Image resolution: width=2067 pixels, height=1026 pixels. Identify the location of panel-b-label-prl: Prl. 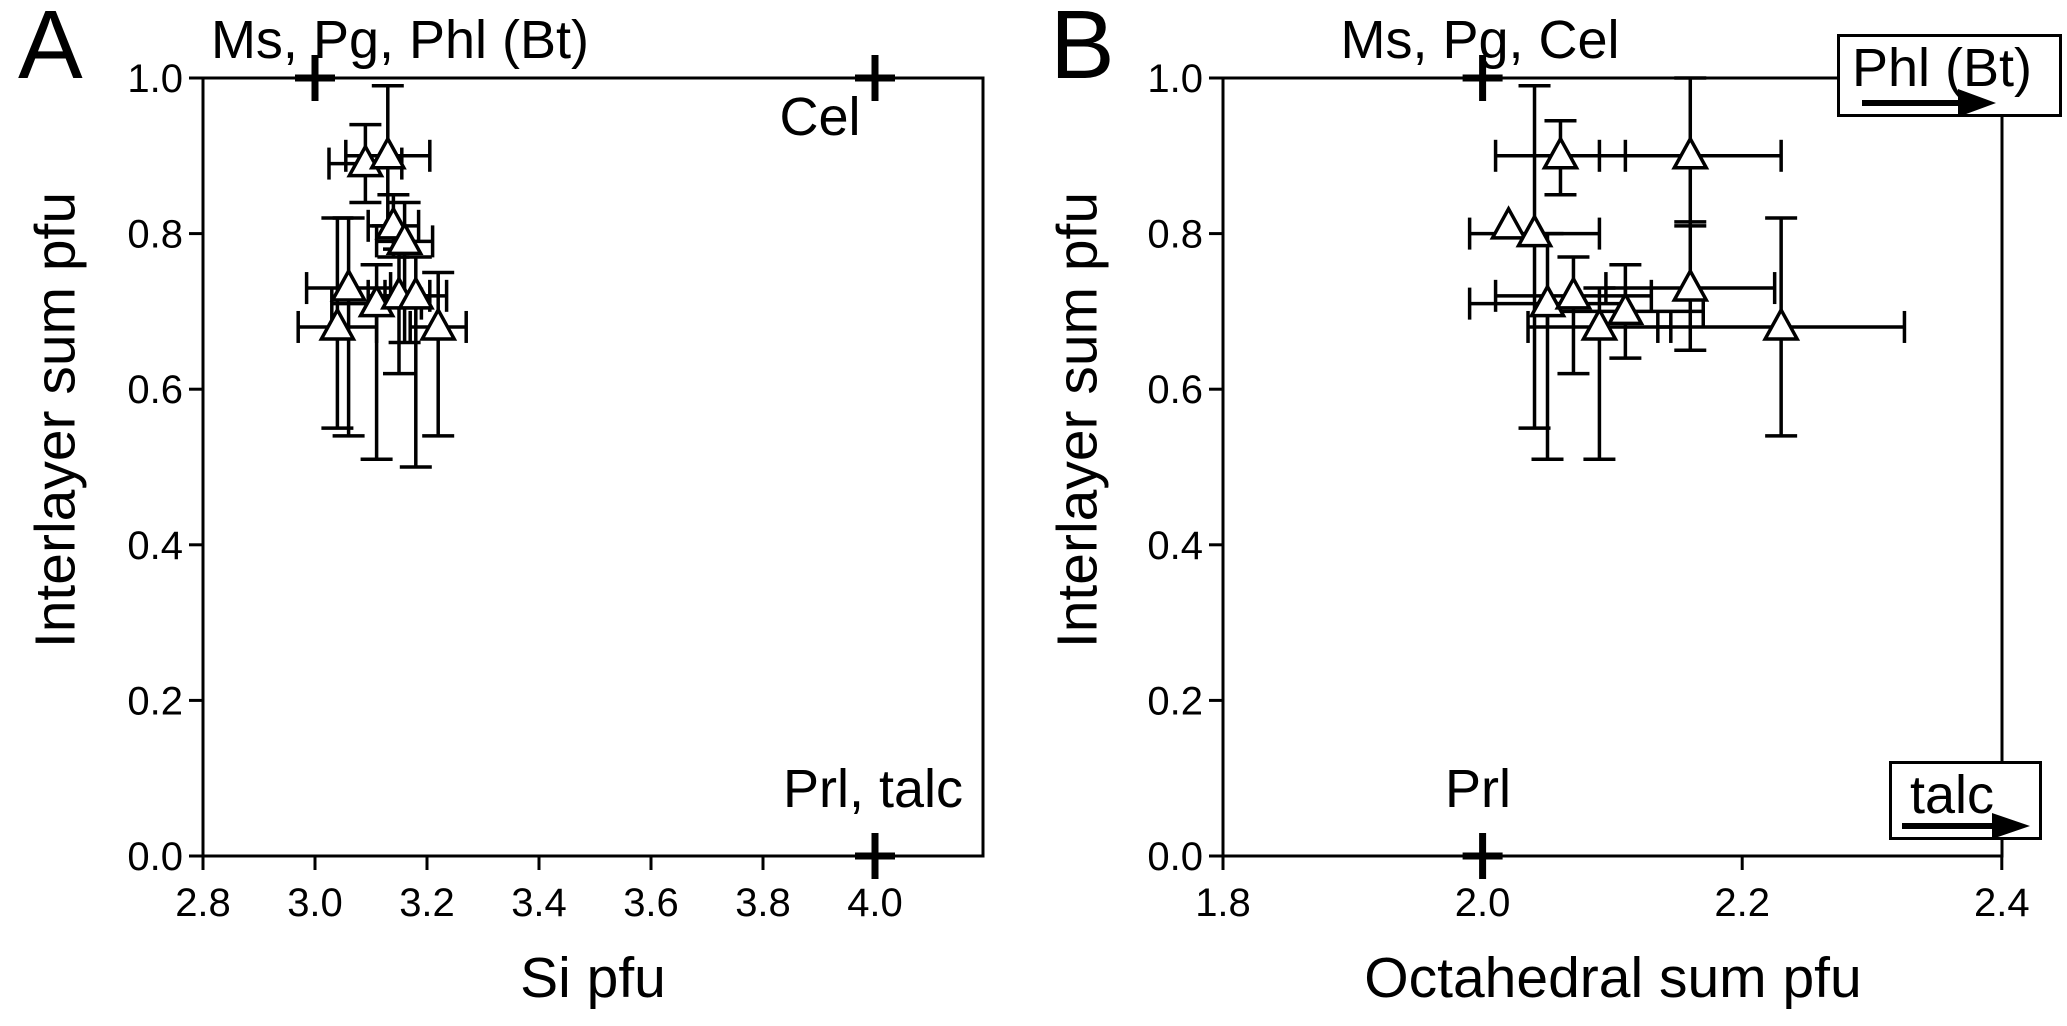
(1478, 789).